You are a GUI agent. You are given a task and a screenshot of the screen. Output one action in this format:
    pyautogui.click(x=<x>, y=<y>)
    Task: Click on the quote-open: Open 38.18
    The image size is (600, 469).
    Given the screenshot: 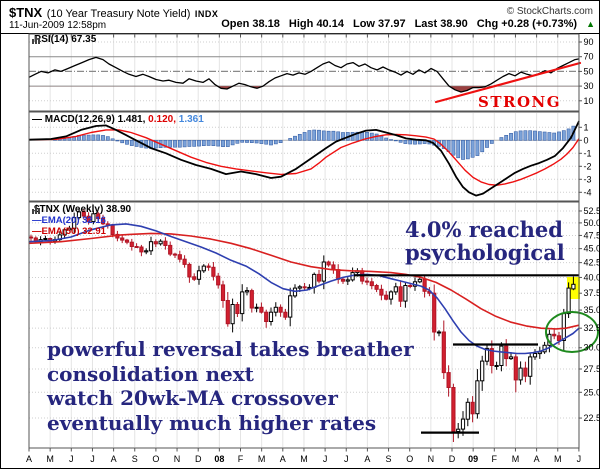 What is the action you would take?
    pyautogui.click(x=250, y=24)
    